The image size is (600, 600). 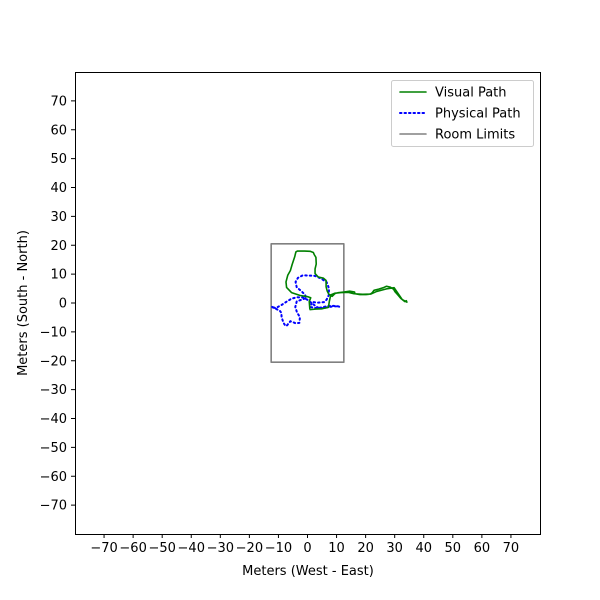 What do you see at coordinates (53, 477) in the screenshot?
I see `y-tick-label: −60` at bounding box center [53, 477].